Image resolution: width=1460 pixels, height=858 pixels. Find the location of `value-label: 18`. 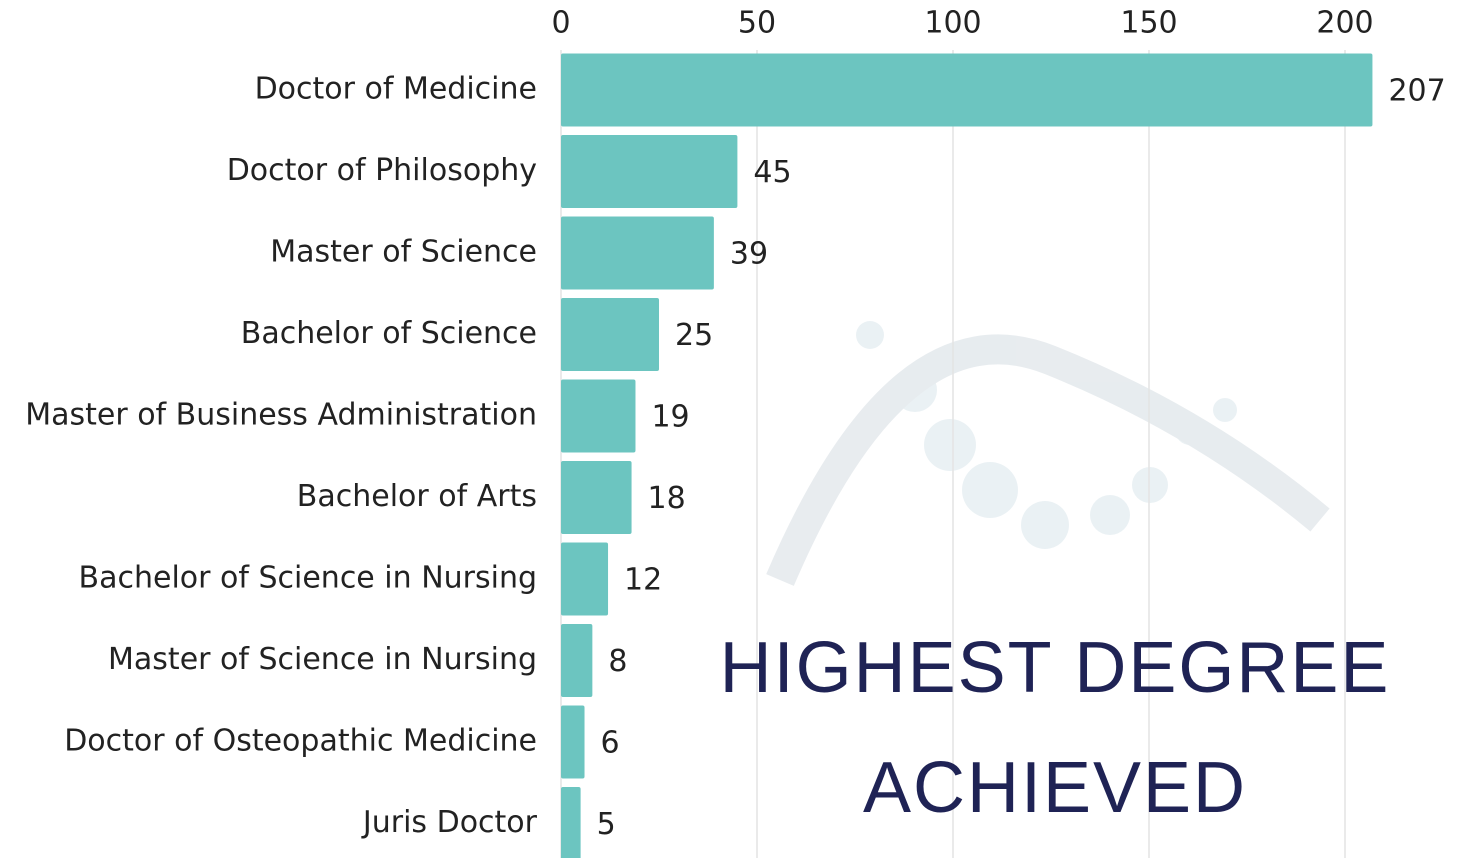

value-label: 18 is located at coordinates (667, 498).